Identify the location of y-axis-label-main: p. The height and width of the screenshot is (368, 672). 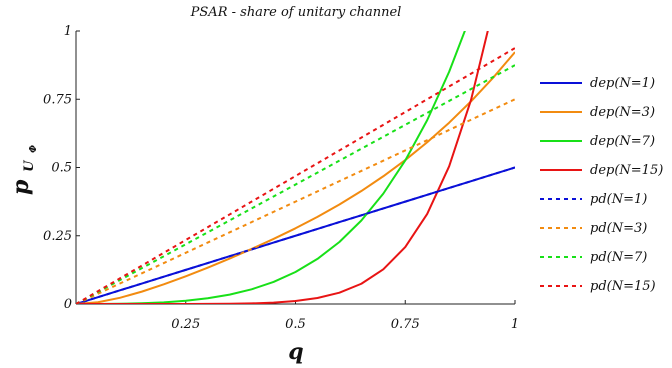
(21, 187).